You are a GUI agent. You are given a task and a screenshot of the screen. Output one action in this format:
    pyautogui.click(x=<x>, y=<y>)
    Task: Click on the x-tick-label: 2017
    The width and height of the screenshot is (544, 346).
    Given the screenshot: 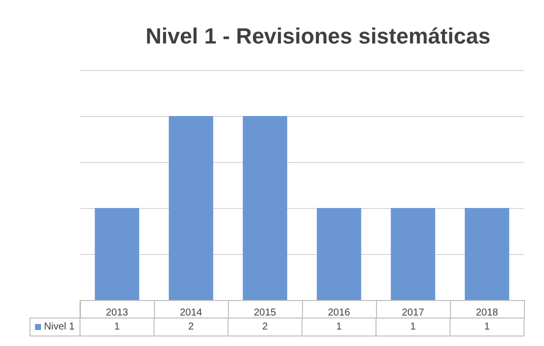 What is the action you would take?
    pyautogui.click(x=413, y=313)
    